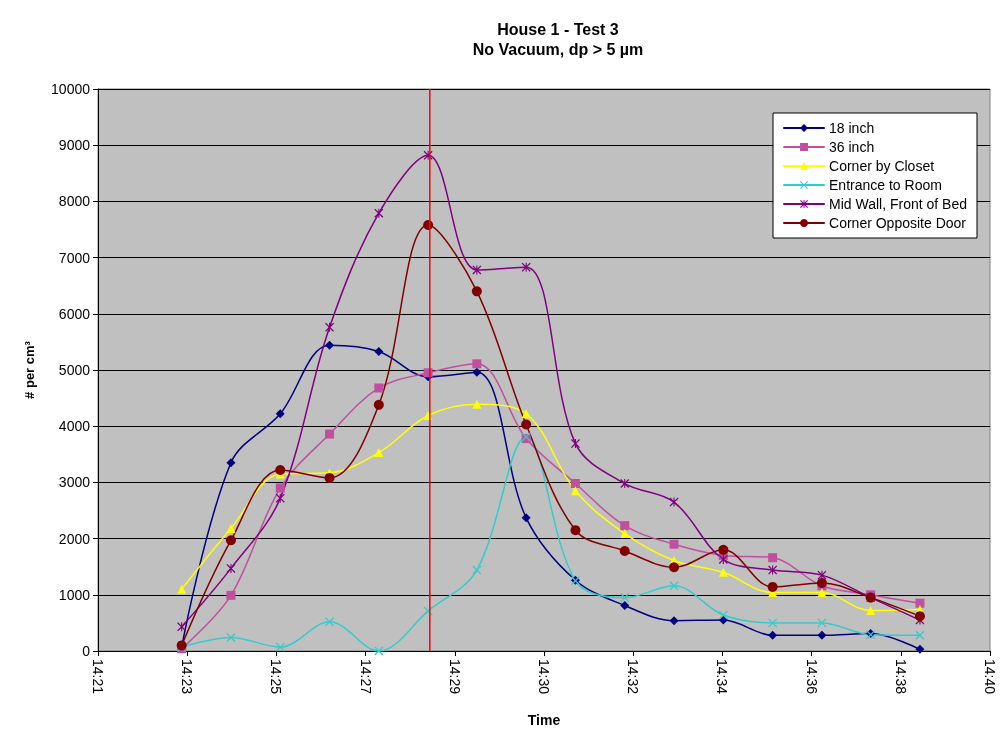 This screenshot has width=1005, height=742. Describe the element at coordinates (811, 677) in the screenshot. I see `x-tick-label: 14:36` at that location.